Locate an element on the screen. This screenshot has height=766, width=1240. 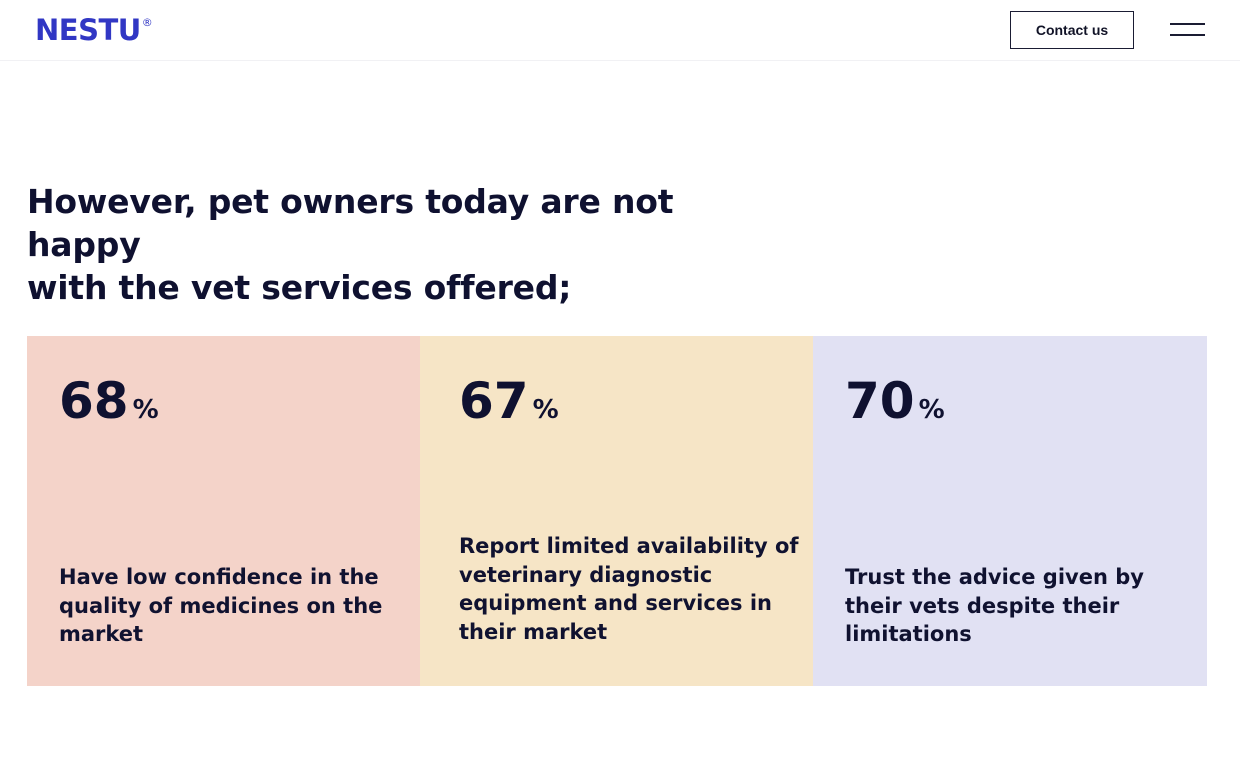
stat-number: 68 is located at coordinates (94, 401).